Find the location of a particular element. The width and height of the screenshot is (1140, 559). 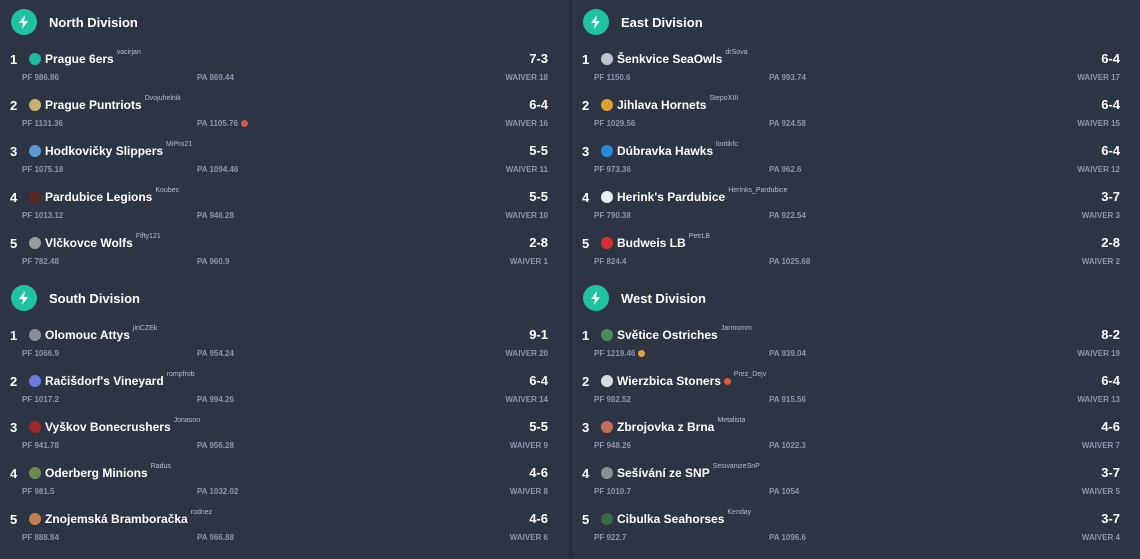

owner-name: Radus is located at coordinates (160, 466).